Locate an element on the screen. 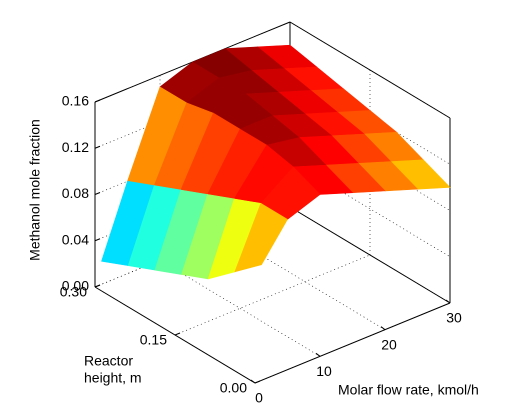  y-tick-label: 0.30 is located at coordinates (73, 292).